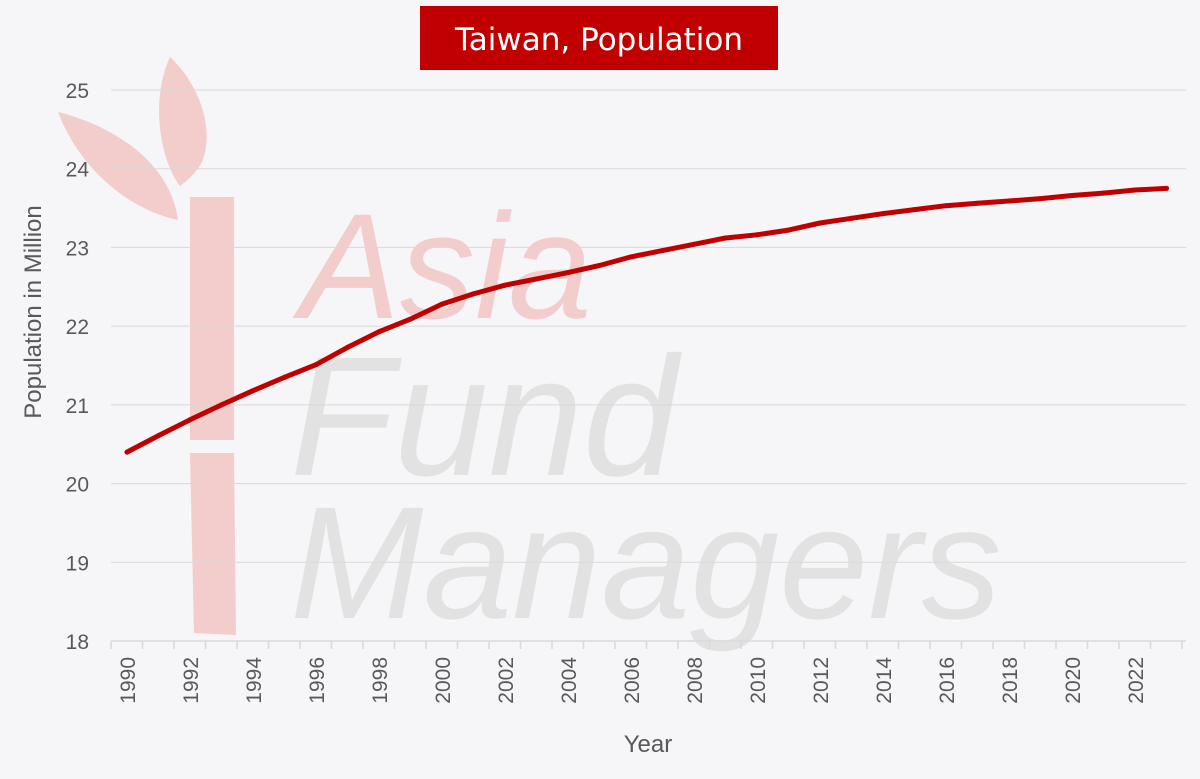 This screenshot has width=1200, height=779. What do you see at coordinates (191, 680) in the screenshot?
I see `x-tick-label: 1992` at bounding box center [191, 680].